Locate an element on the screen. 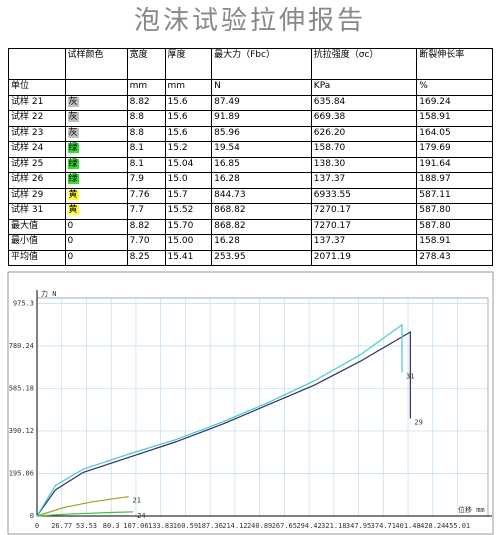 The image size is (500, 535). x-tick-label: 107.06 is located at coordinates (135, 526).